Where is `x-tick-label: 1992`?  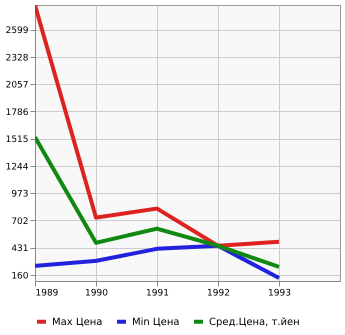
x-tick-label: 1992 is located at coordinates (218, 293).